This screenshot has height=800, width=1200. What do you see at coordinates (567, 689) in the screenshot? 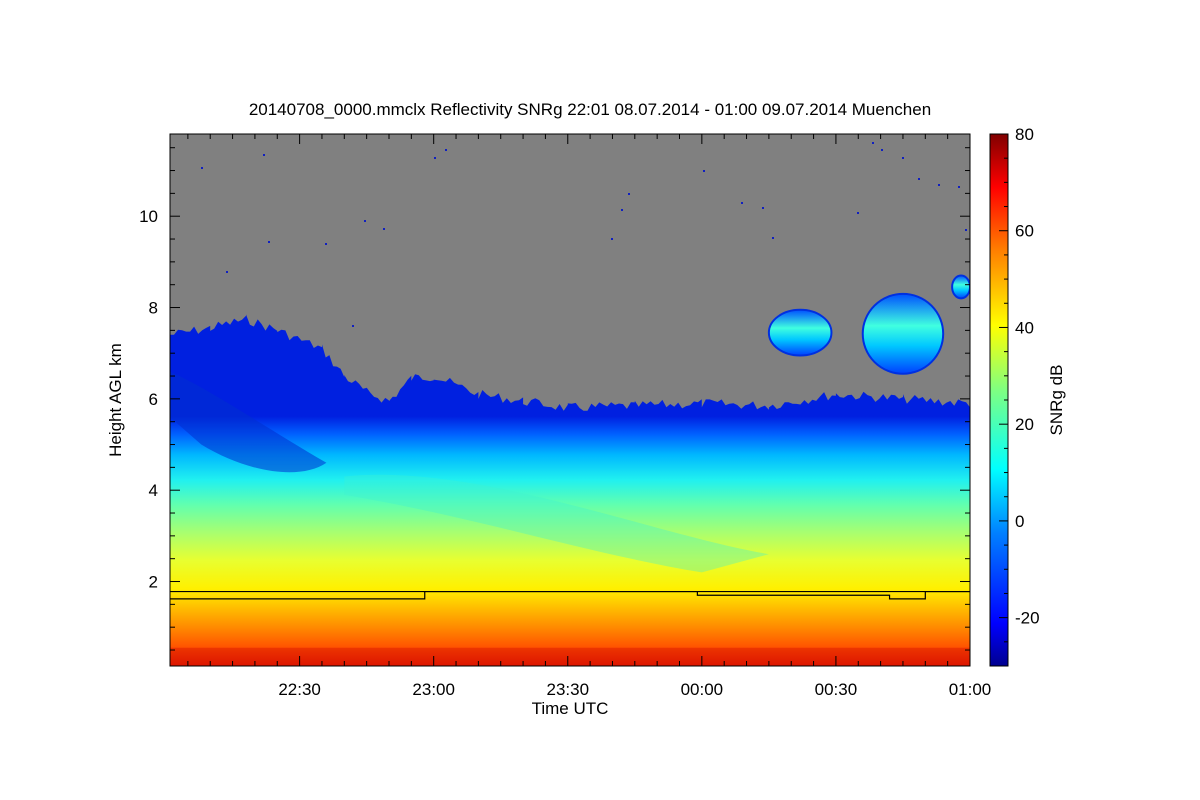
I see `x-tick-label: 23:30` at bounding box center [567, 689].